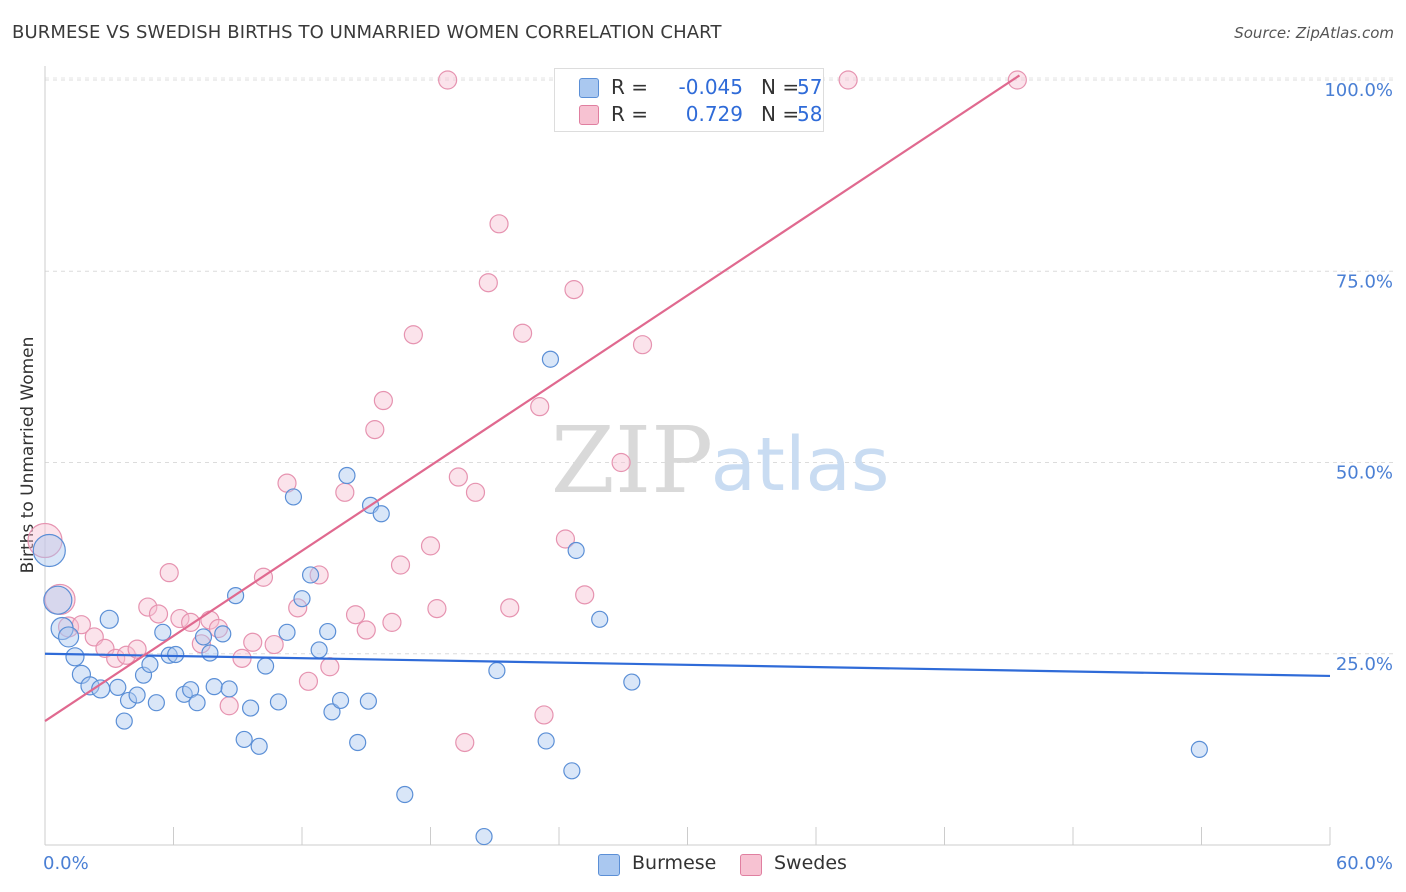 This screenshot has height=892, width=1406. Describe the element at coordinates (800, 465) in the screenshot. I see `watermark-atlas: atlas` at that location.